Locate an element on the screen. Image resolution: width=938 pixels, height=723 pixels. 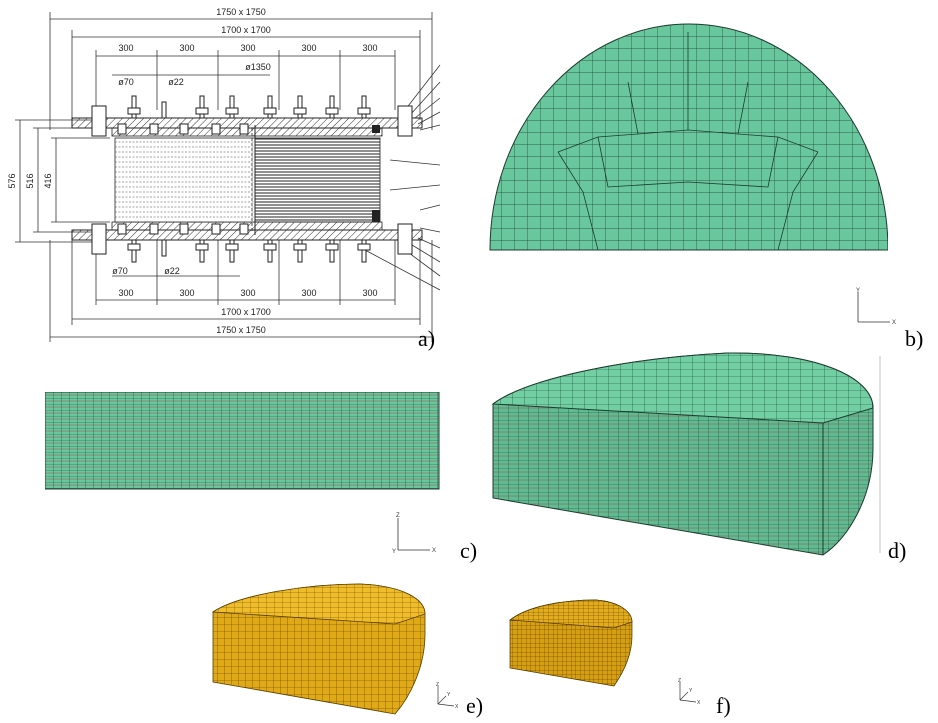
span-bottom-2: 300 is located at coordinates (186, 293).